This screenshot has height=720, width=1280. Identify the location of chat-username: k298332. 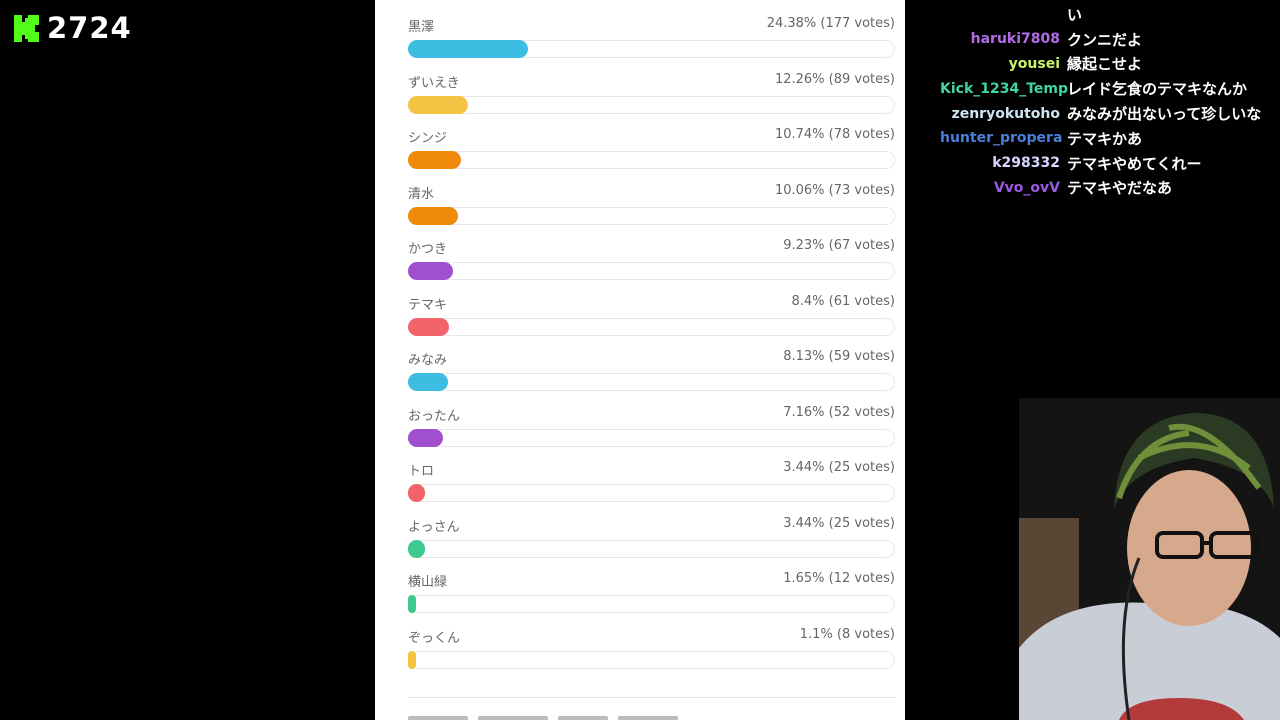
(1026, 163).